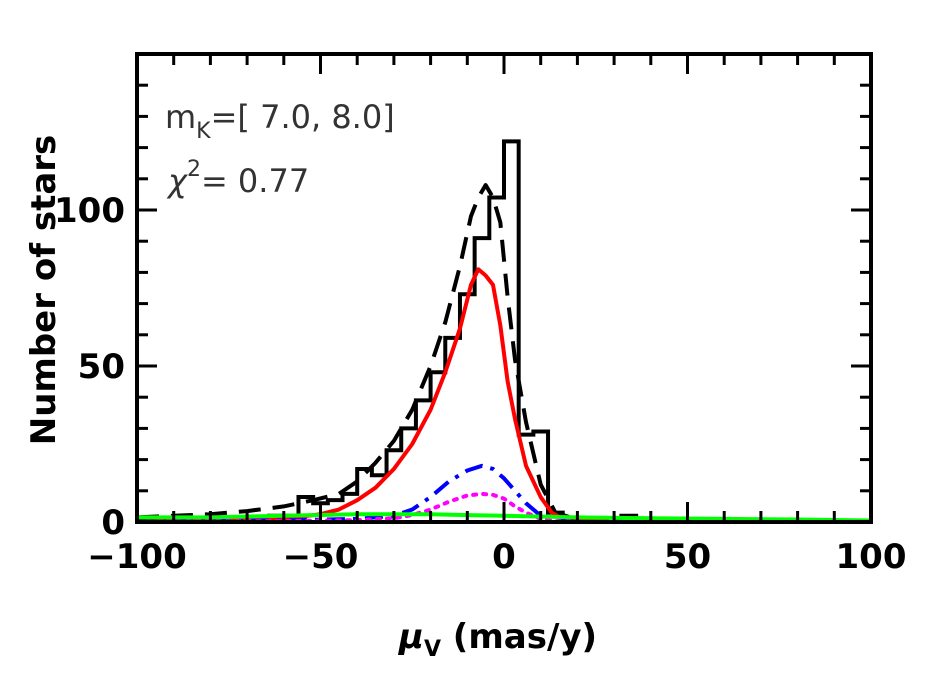 Image resolution: width=934 pixels, height=674 pixels. I want to click on x-tick-label: 0, so click(504, 557).